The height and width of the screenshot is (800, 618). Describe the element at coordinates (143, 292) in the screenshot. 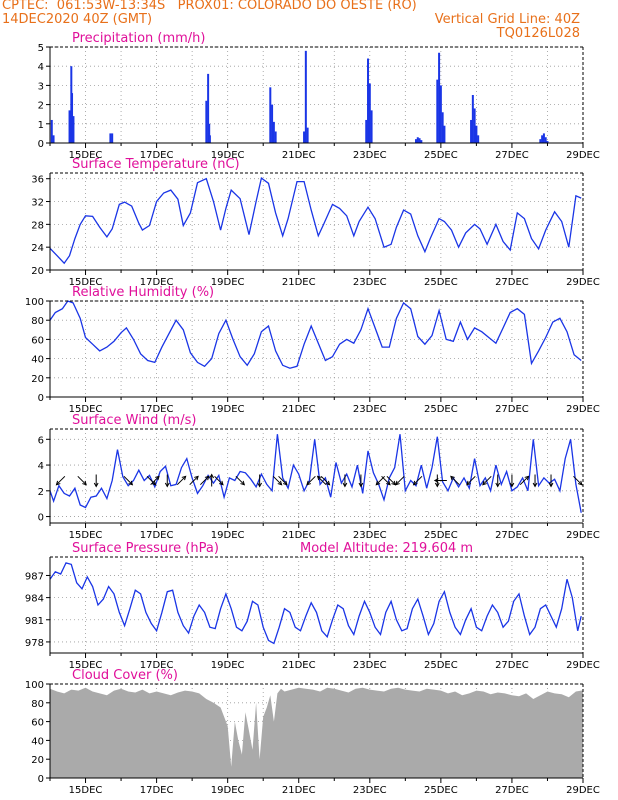

I see `humidity-title: Relative Humidity (%)` at that location.